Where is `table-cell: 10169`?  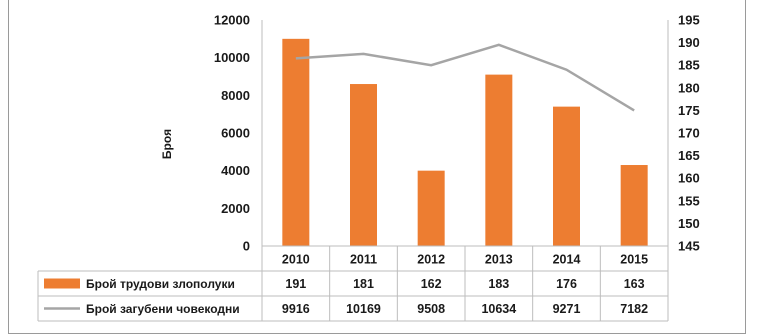
table-cell: 10169 is located at coordinates (363, 309).